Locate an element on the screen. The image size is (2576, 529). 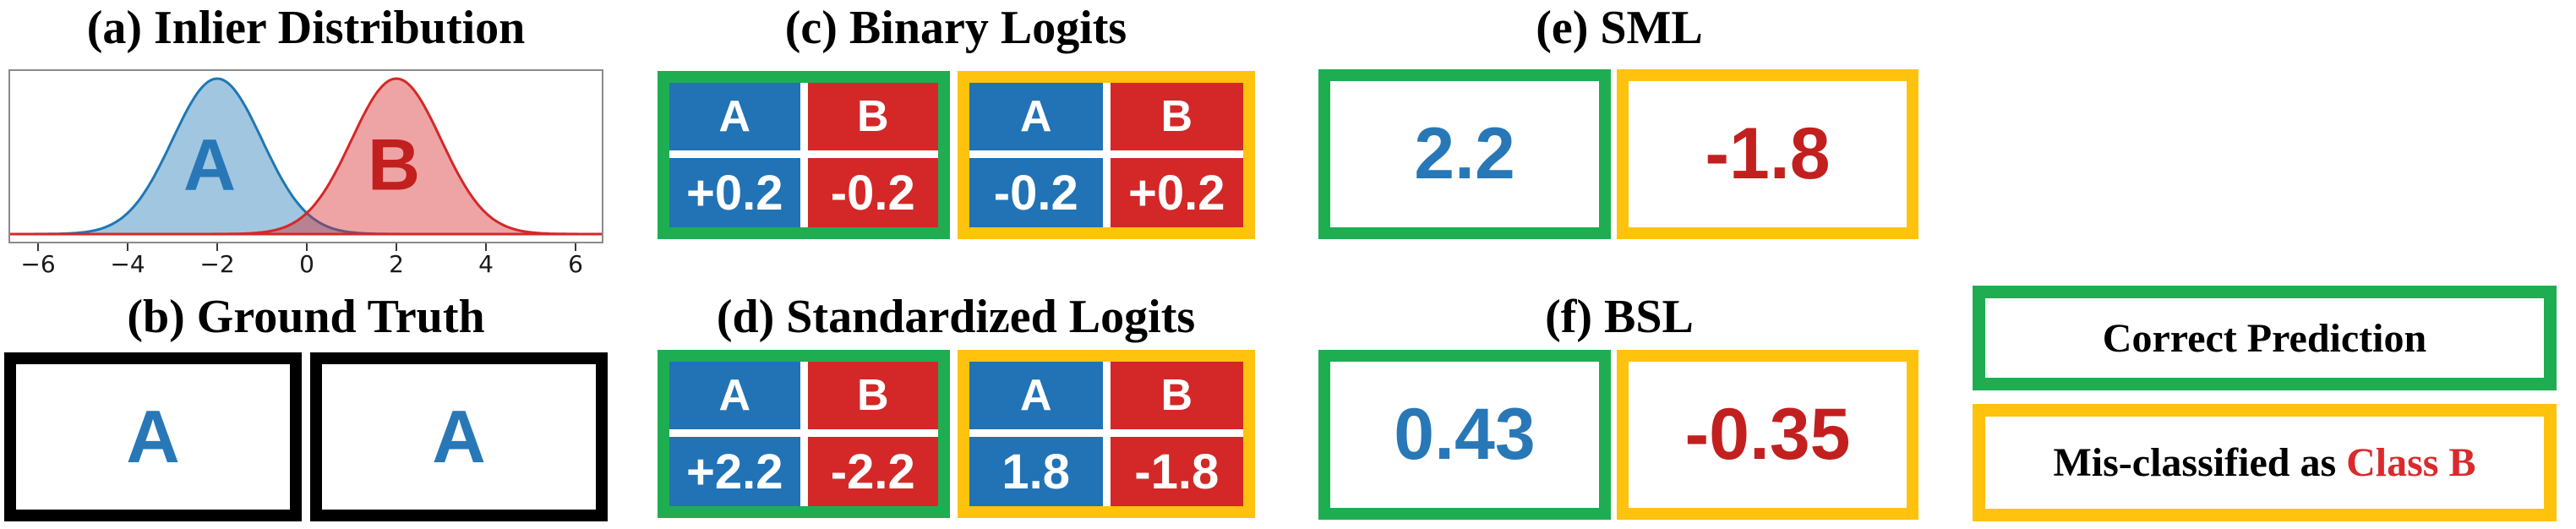
logit-grid: A B 1.8 -1.8 is located at coordinates (1106, 434).